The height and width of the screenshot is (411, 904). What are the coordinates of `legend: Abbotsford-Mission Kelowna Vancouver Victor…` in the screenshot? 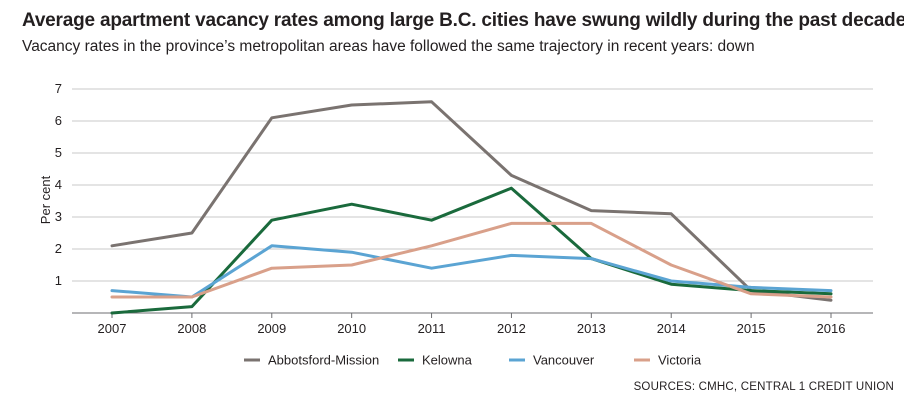 It's located at (473, 360).